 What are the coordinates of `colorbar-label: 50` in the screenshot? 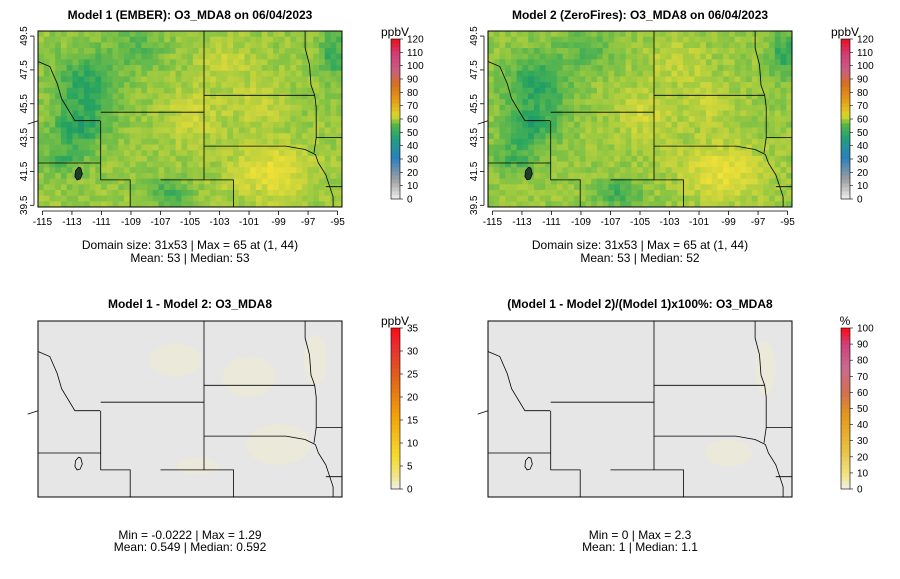 It's located at (863, 133).